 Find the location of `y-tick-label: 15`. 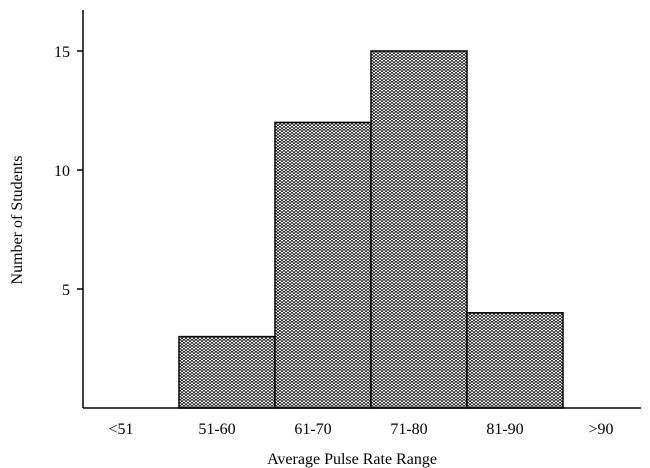

y-tick-label: 15 is located at coordinates (62, 52).